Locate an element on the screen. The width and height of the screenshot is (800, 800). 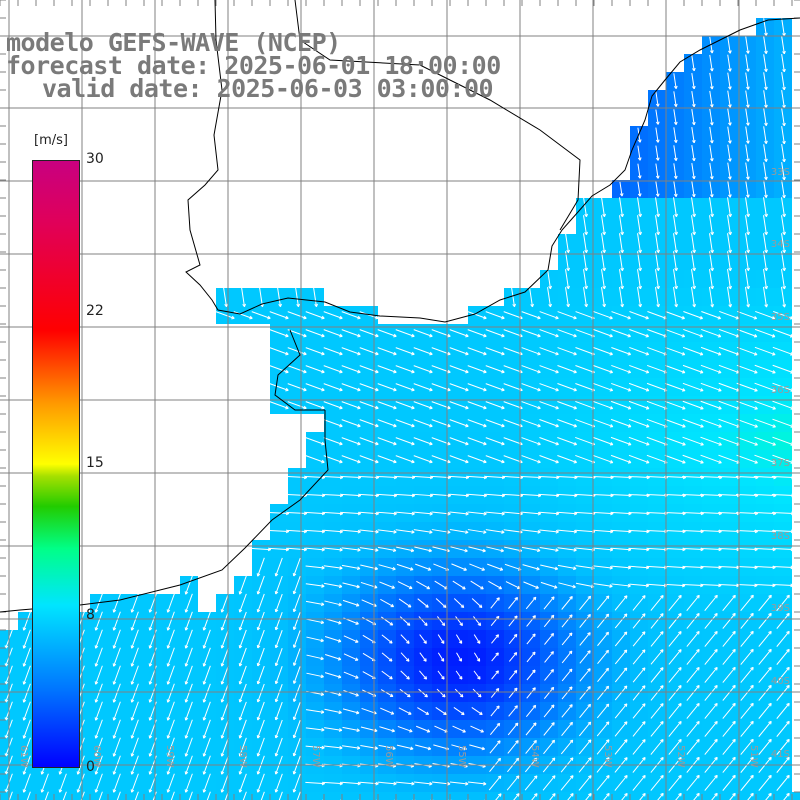
lat-label: 36S is located at coordinates (780, 390).